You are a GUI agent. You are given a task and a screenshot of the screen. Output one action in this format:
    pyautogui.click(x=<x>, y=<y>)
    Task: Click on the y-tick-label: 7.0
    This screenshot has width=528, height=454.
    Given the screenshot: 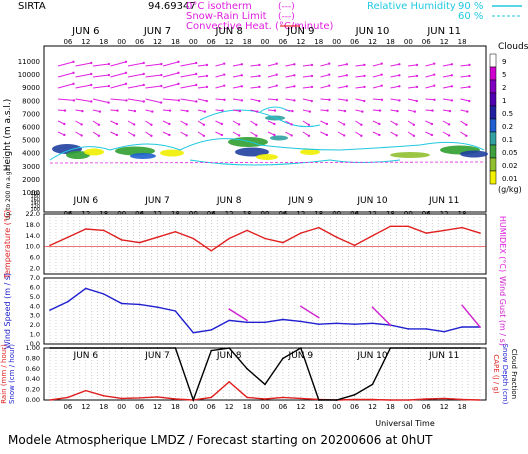 What is the action you would take?
    pyautogui.click(x=35, y=278)
    